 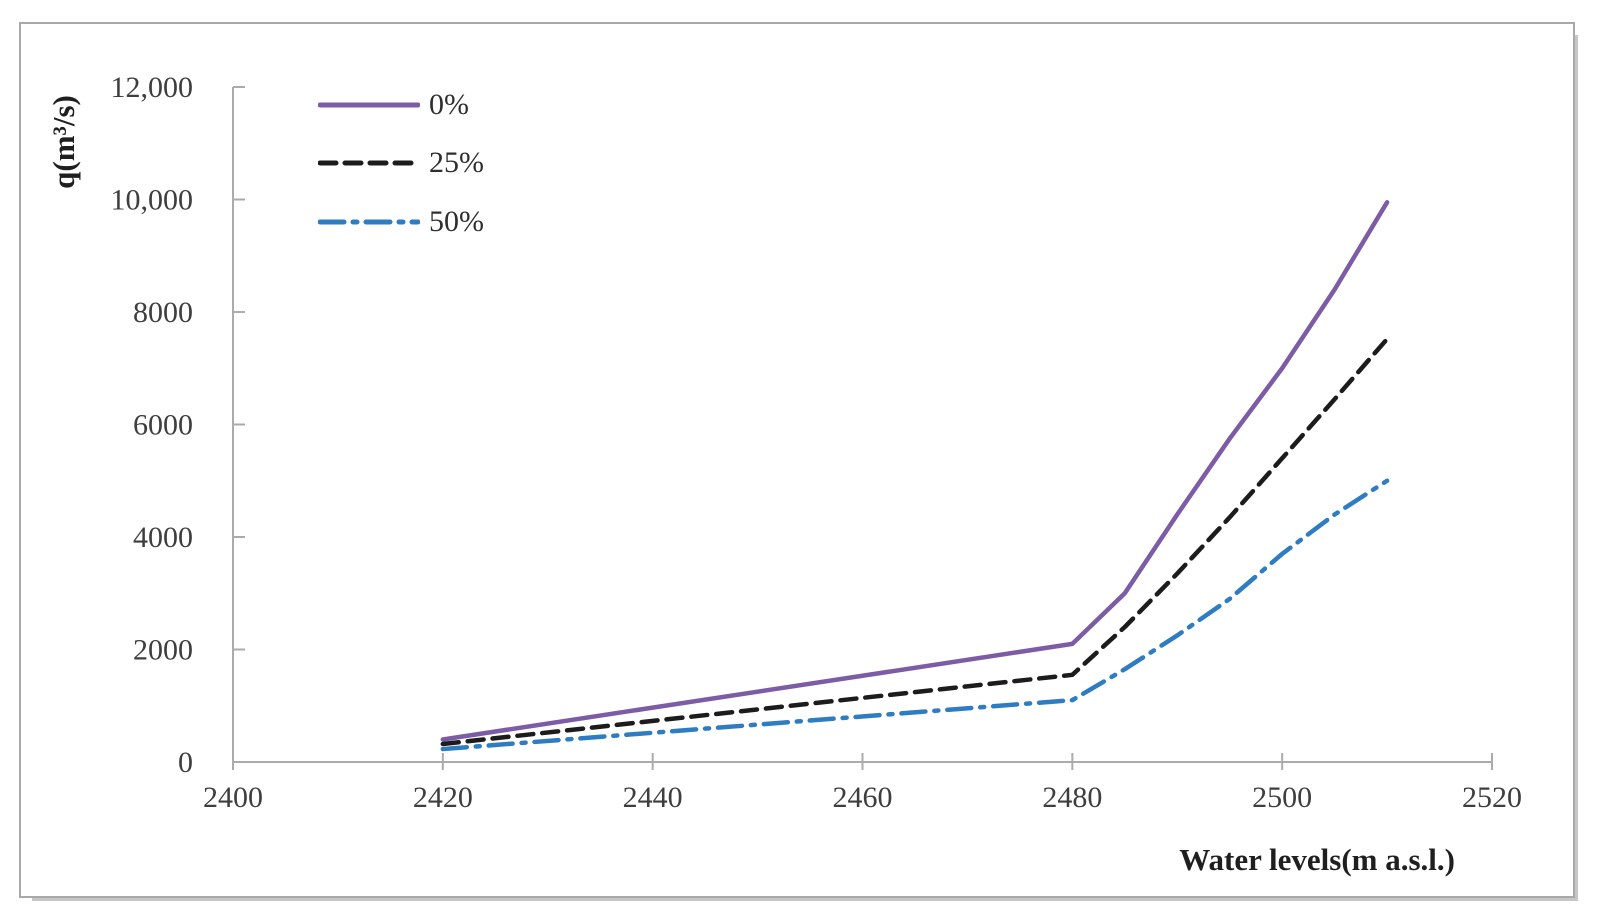 I want to click on legend-item-25pct: 25%, so click(x=401, y=163).